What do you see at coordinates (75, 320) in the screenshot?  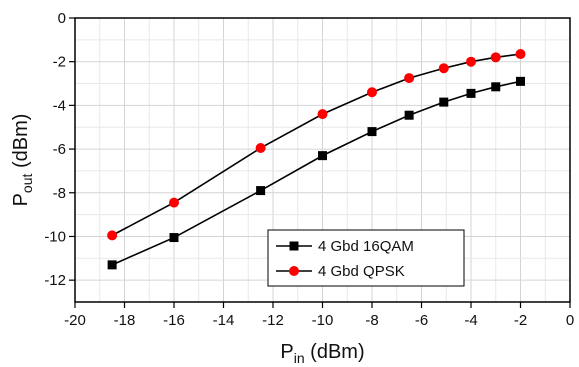 I see `x-tick-label: -20` at bounding box center [75, 320].